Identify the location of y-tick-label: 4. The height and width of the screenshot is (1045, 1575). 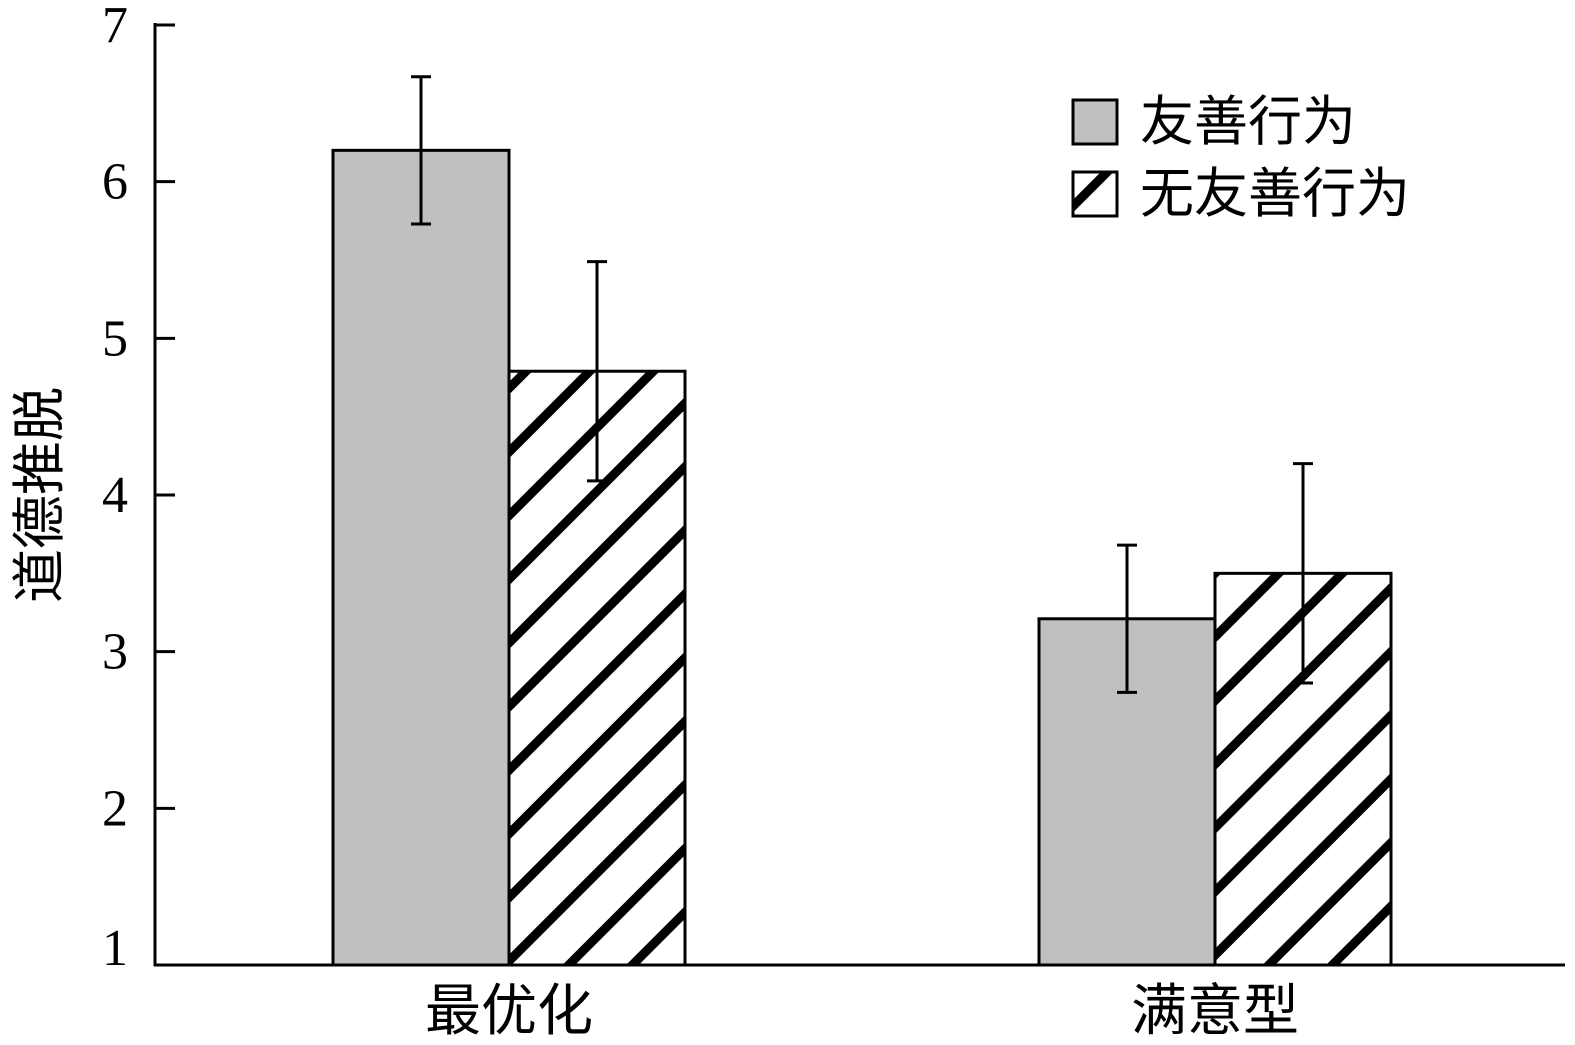
(115, 495).